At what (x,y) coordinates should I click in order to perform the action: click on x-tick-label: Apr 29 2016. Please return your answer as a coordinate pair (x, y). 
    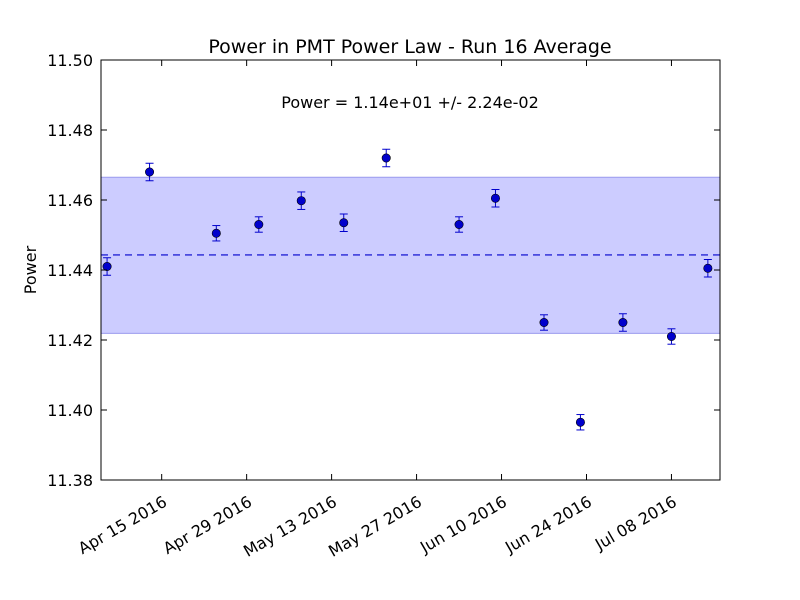
    Looking at the image, I should click on (207, 525).